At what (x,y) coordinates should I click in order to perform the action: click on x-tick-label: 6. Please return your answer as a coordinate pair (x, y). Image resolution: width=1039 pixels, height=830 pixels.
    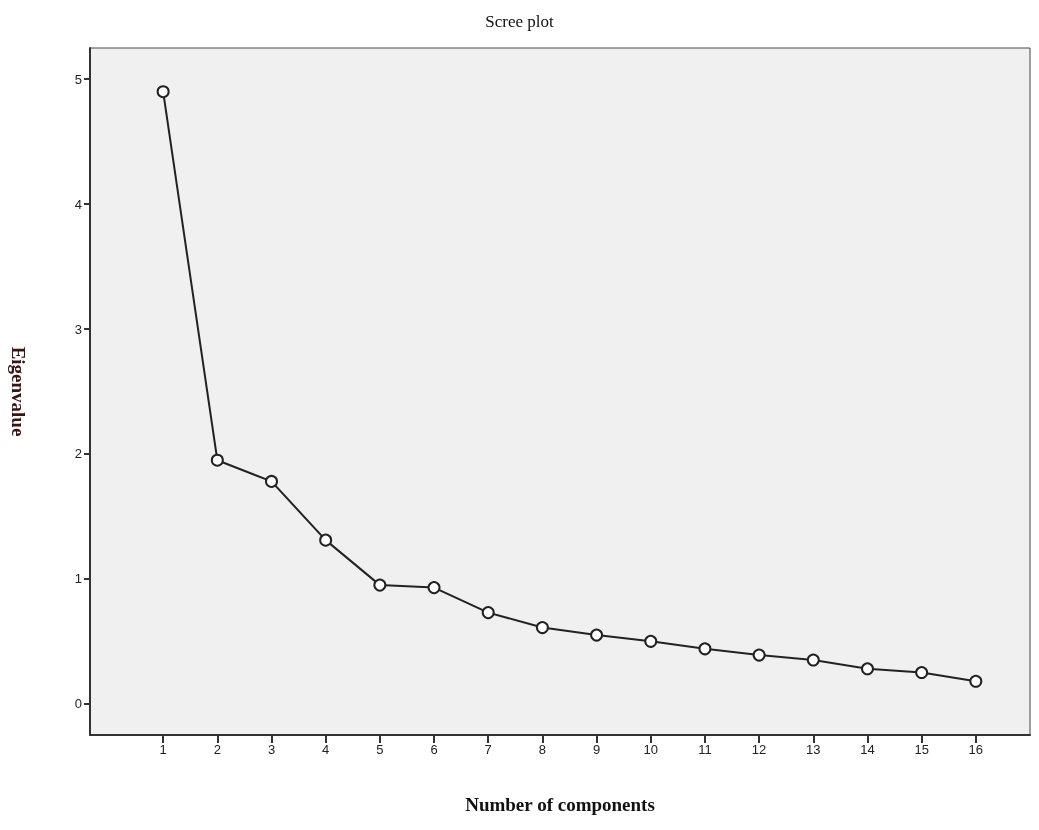
    Looking at the image, I should click on (434, 749).